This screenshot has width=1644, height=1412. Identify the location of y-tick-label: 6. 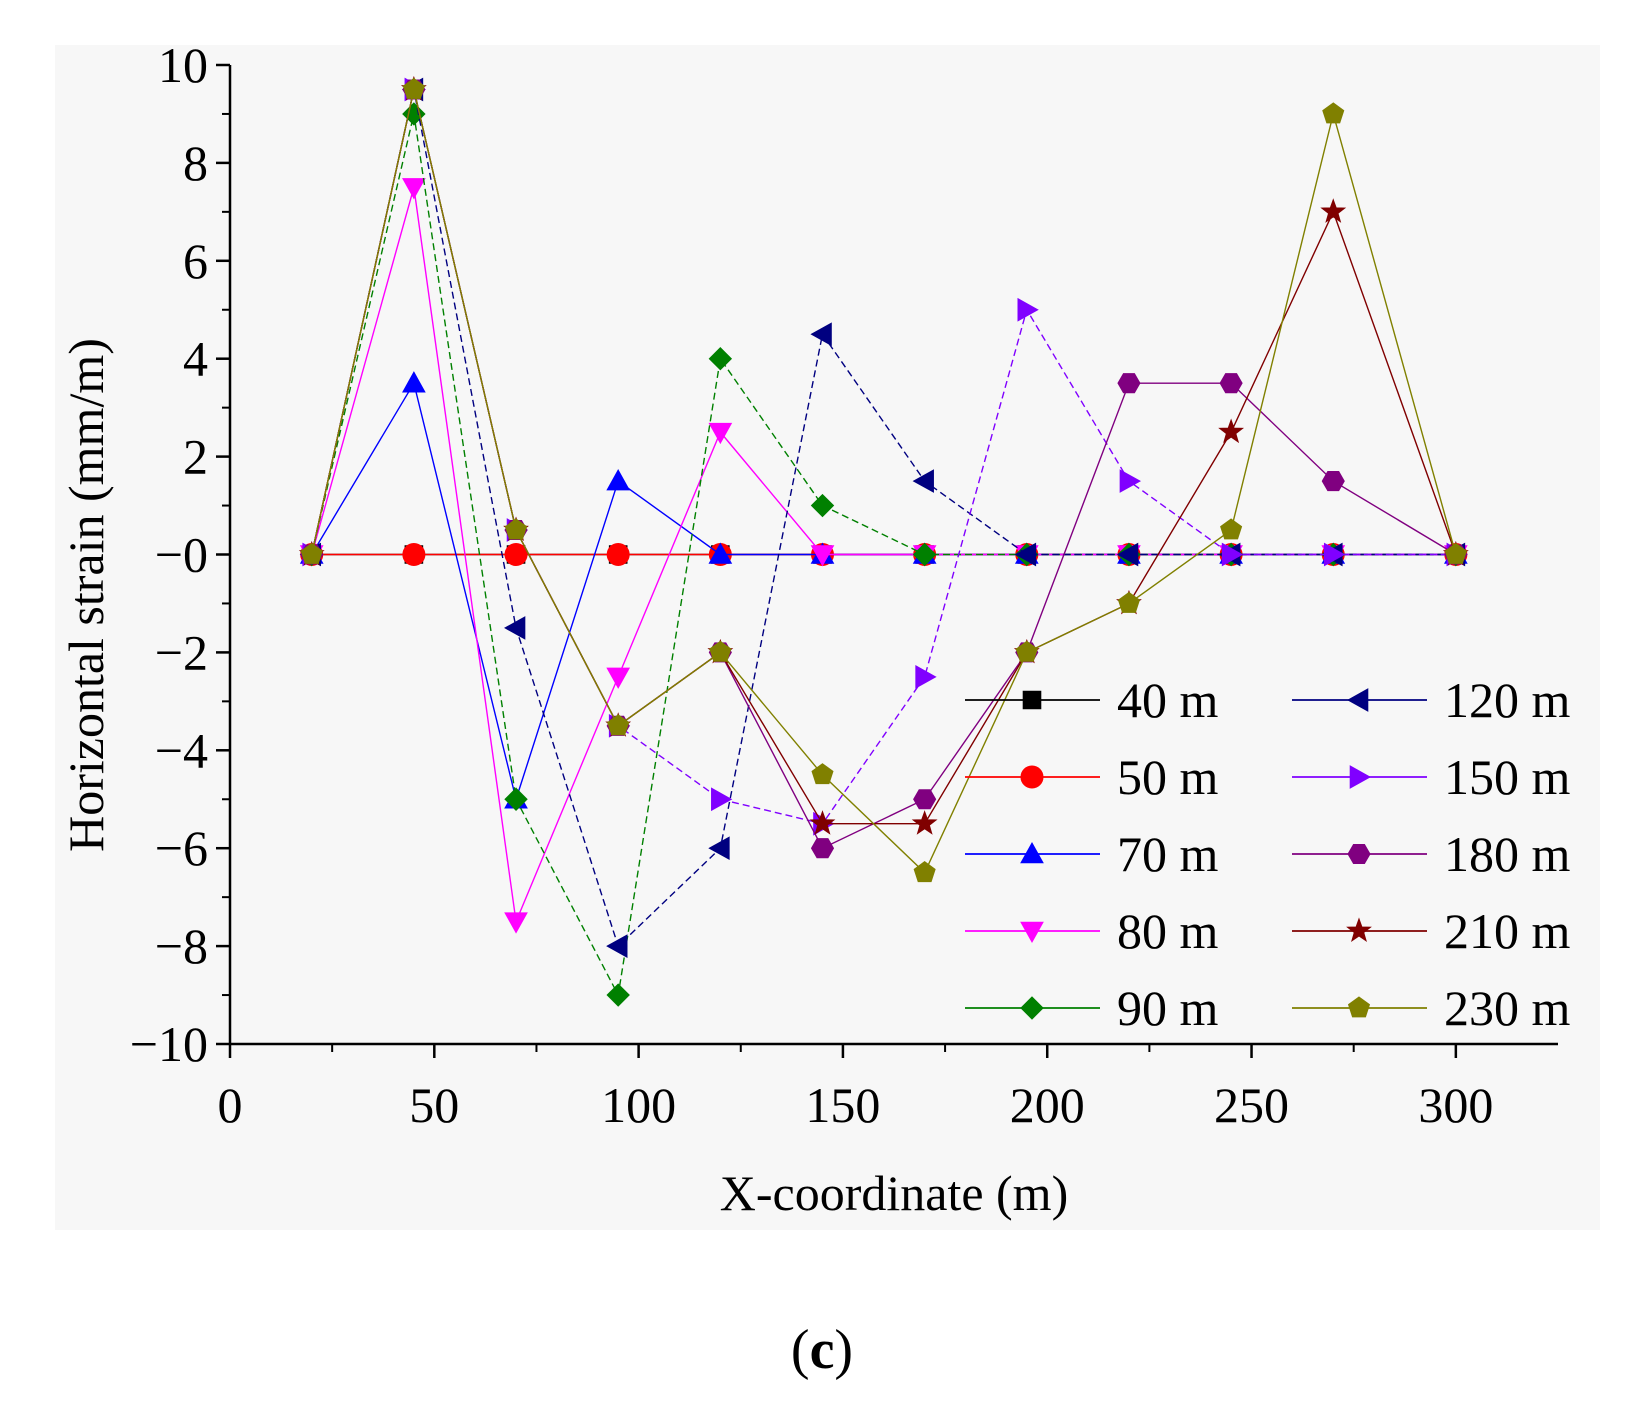
(195, 261).